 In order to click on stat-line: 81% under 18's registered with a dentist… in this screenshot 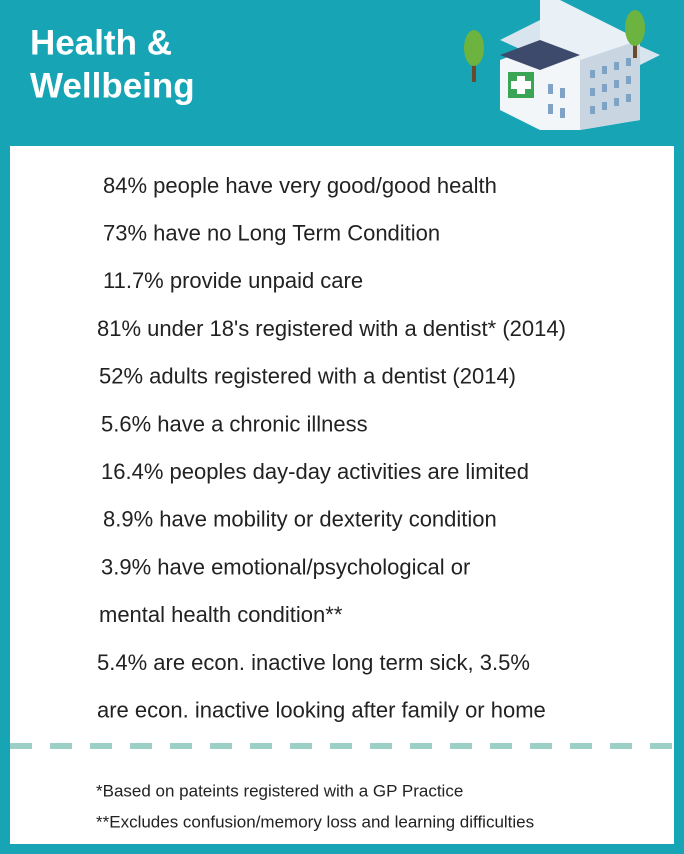, I will do `click(331, 328)`.